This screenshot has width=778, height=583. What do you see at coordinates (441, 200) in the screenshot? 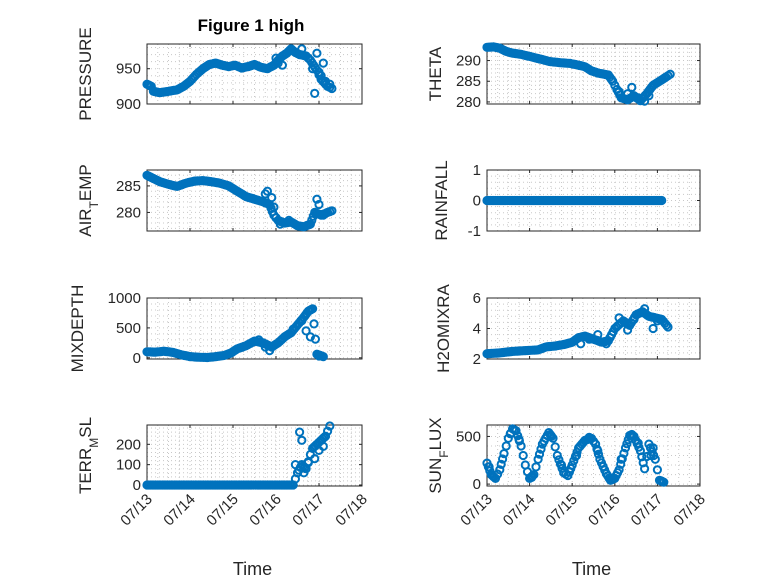
I see `y-axis-label: RAINFALL` at bounding box center [441, 200].